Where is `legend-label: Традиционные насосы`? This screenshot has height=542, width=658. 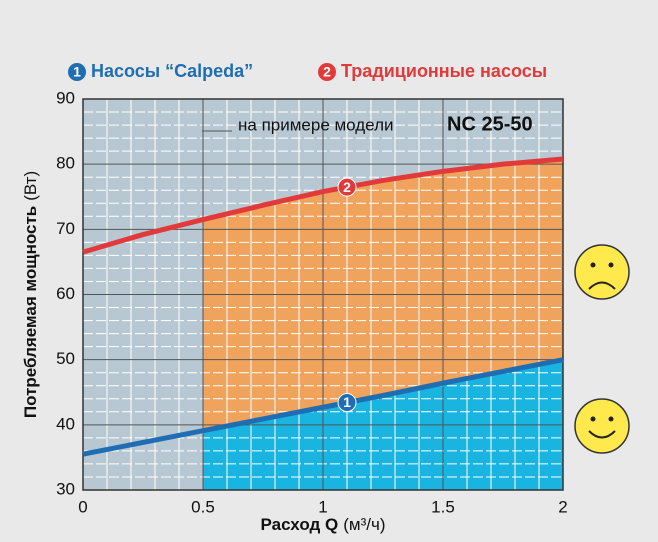 legend-label: Традиционные насосы is located at coordinates (444, 71).